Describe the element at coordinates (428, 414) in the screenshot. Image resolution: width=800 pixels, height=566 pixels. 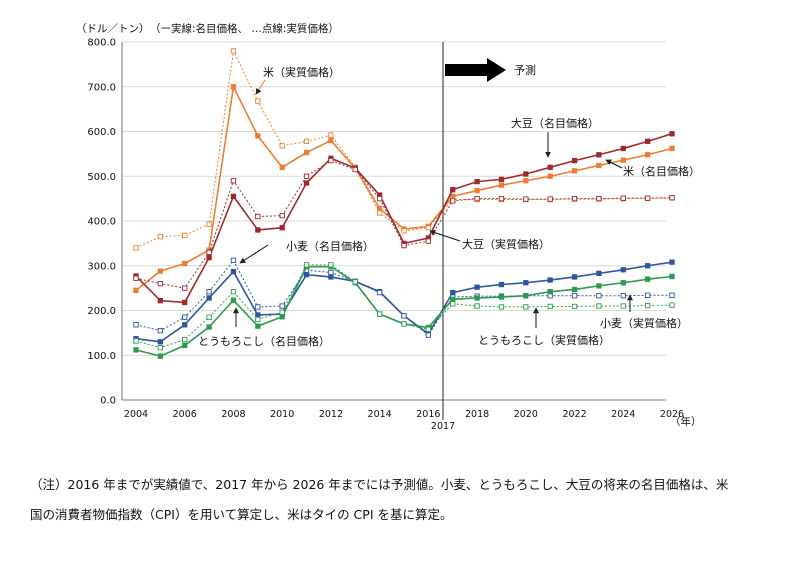
I see `x-tick-label: 2016` at that location.